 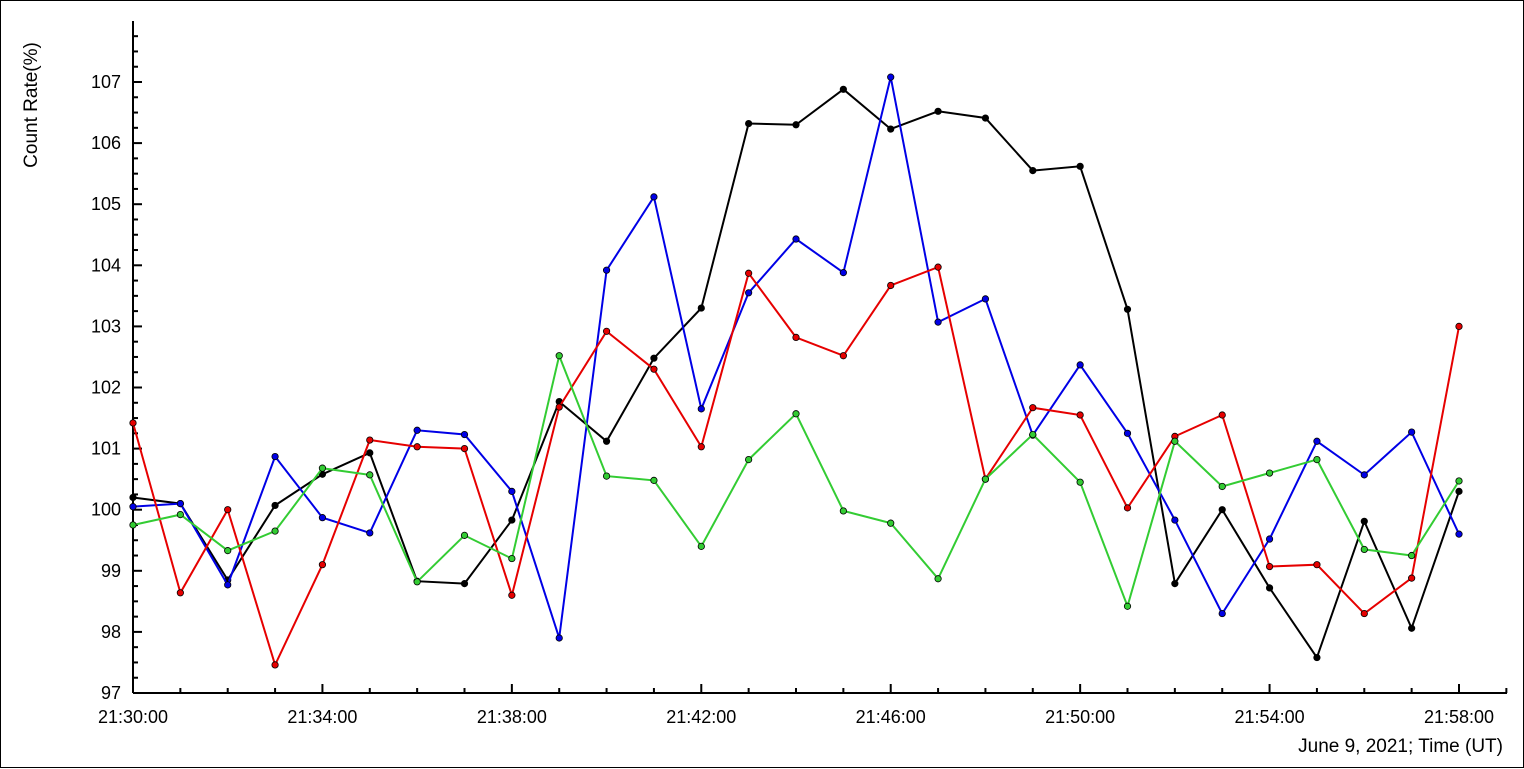 What do you see at coordinates (106, 204) in the screenshot?
I see `y-tick-label: 105` at bounding box center [106, 204].